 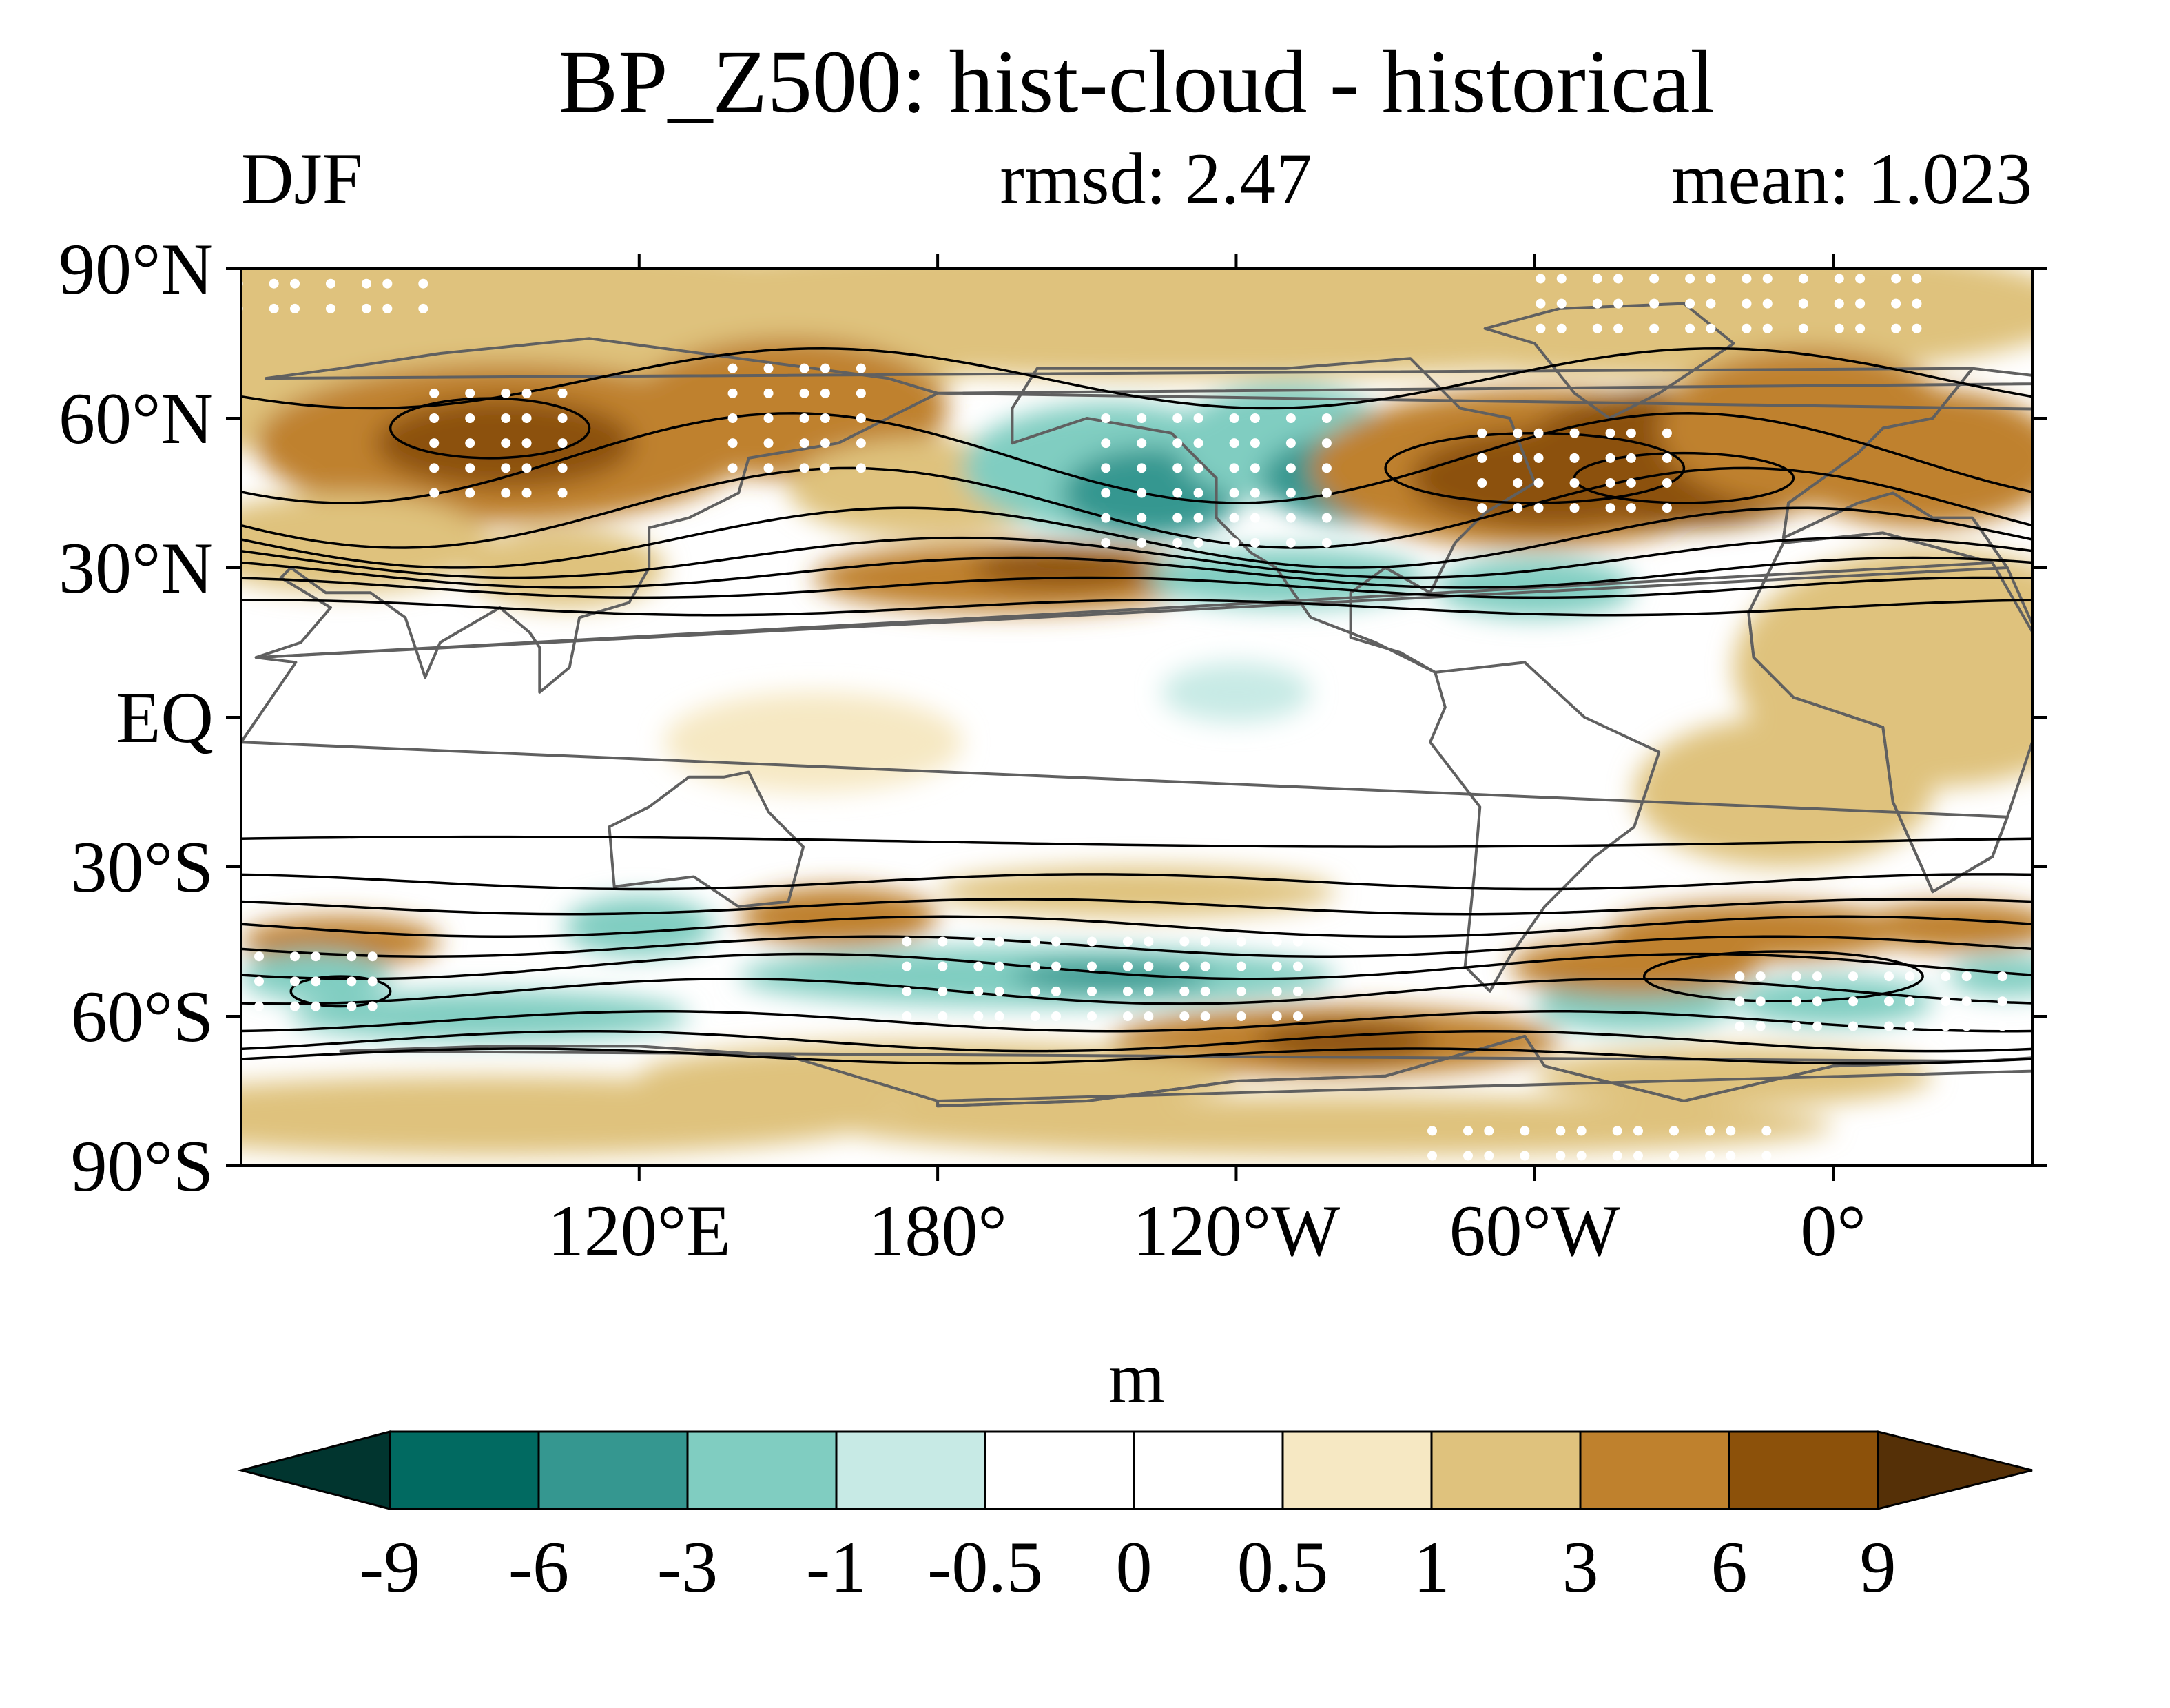 I want to click on rmsd-label: rmsd: 2.47, so click(x=1156, y=178).